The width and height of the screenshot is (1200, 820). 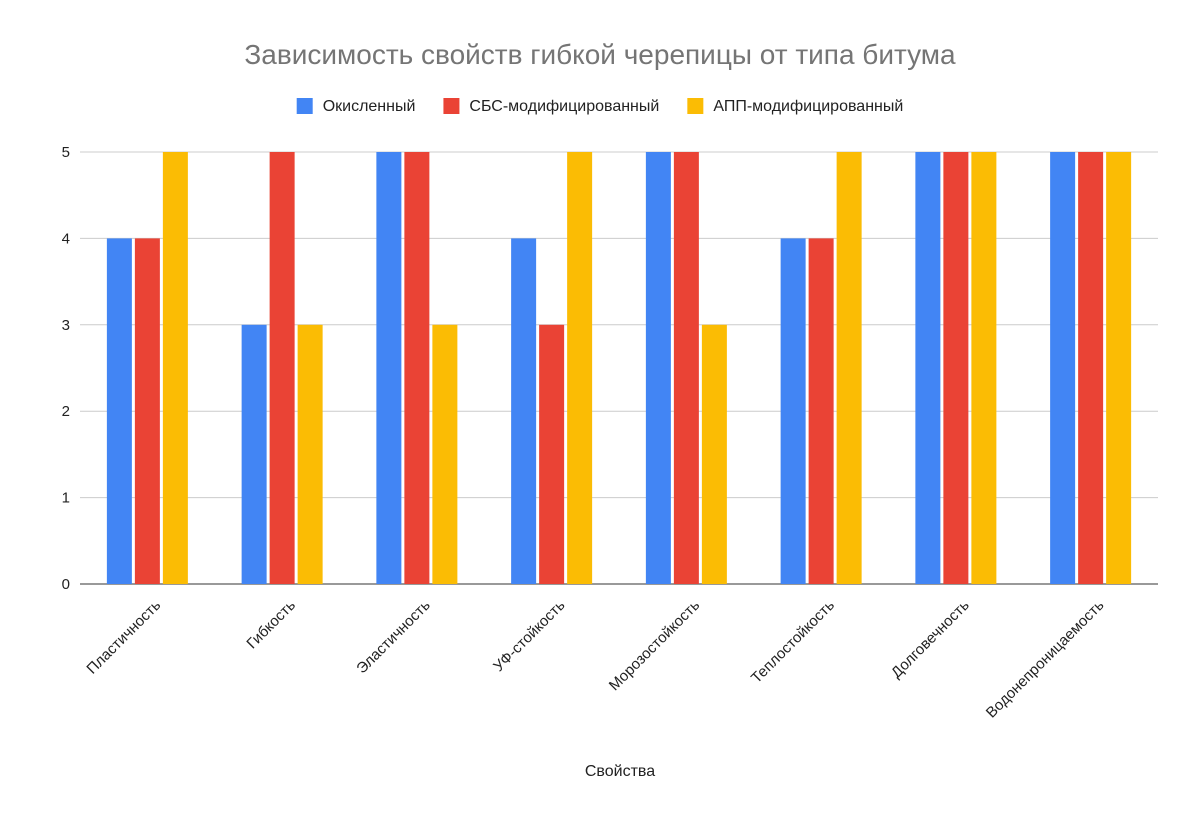 What do you see at coordinates (66, 152) in the screenshot?
I see `y-tick-label: 5` at bounding box center [66, 152].